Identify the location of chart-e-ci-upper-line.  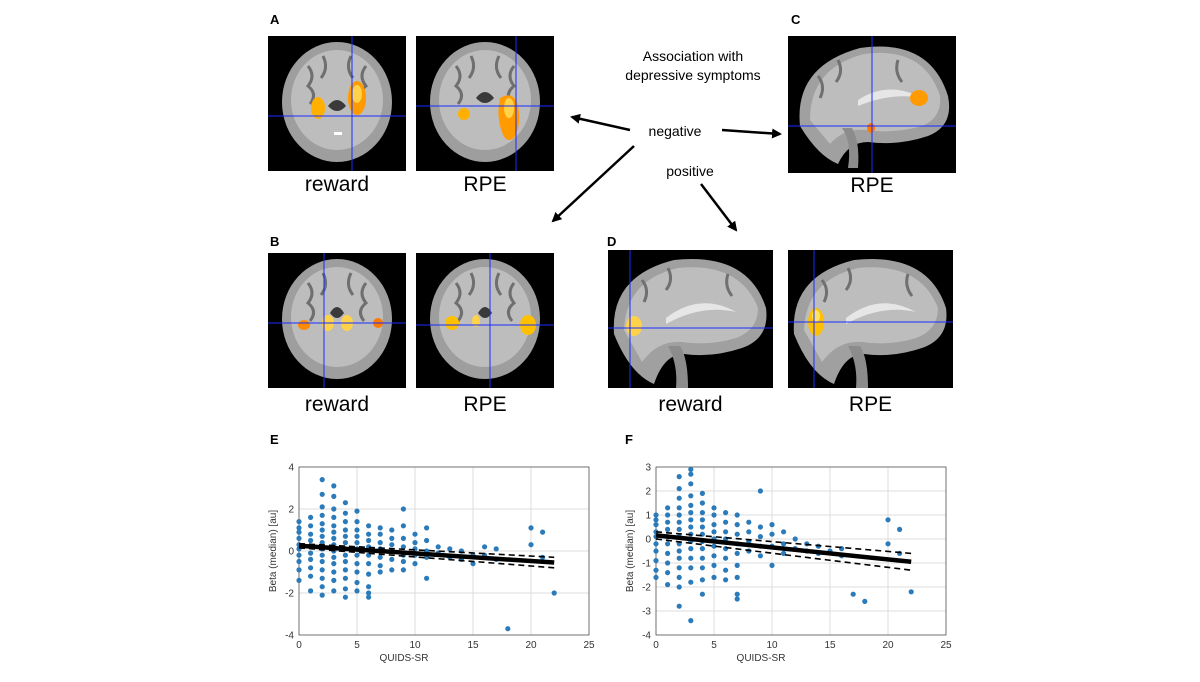
(426, 550).